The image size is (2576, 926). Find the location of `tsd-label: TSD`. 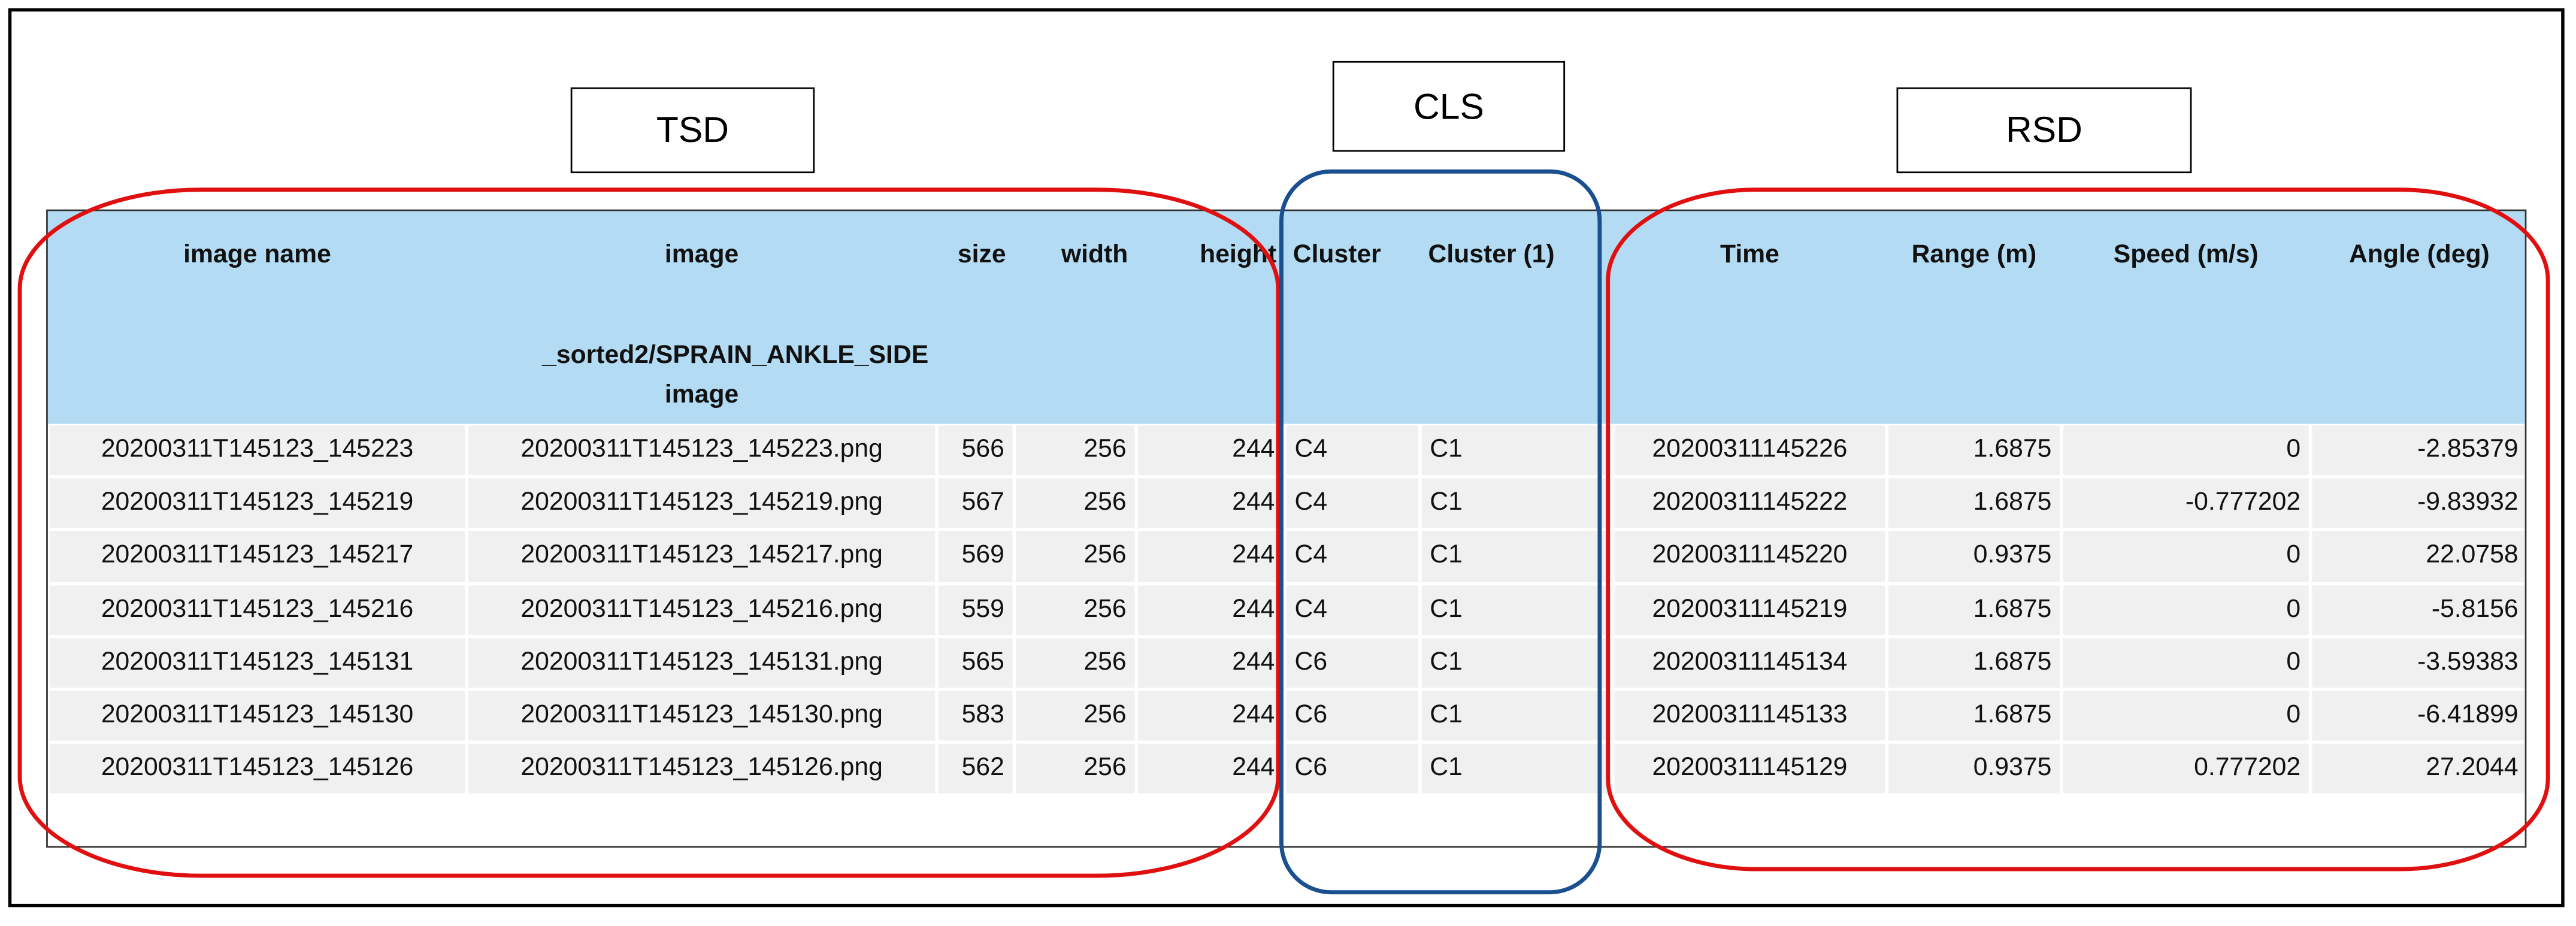

tsd-label: TSD is located at coordinates (692, 130).